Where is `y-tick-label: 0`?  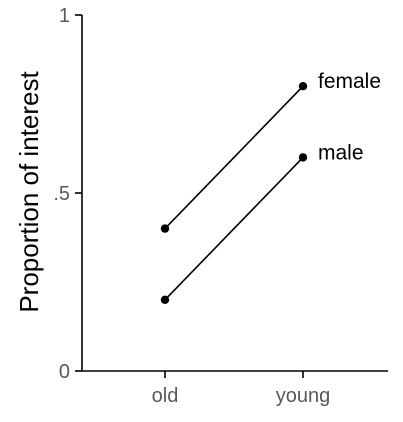
y-tick-label: 0 is located at coordinates (64, 372).